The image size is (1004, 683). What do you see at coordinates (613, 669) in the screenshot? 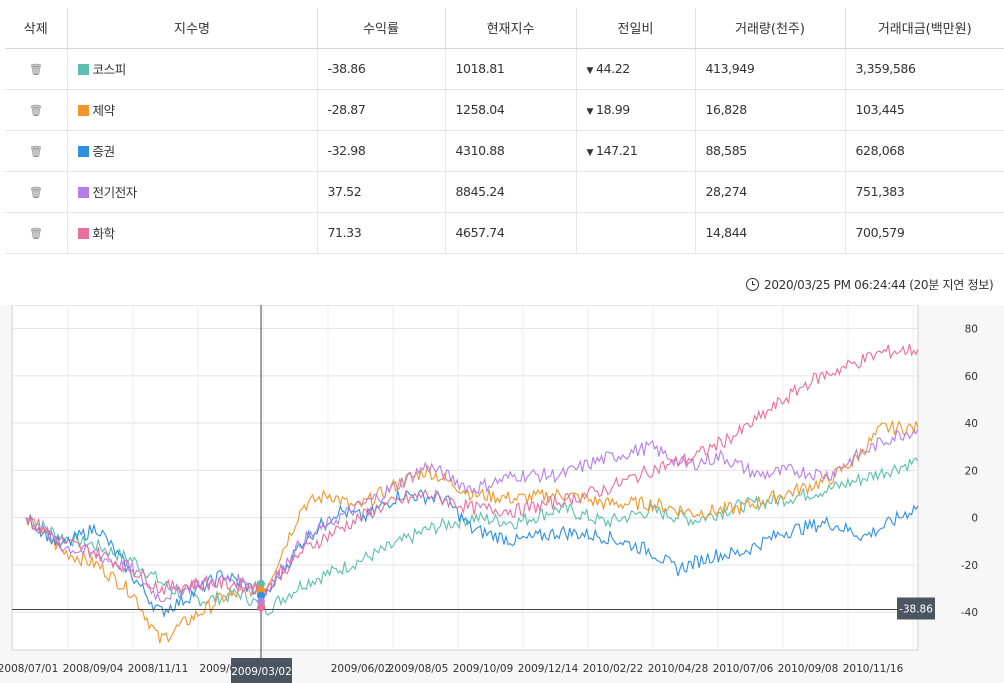
I see `x-tick-label: 2010/02/22` at bounding box center [613, 669].